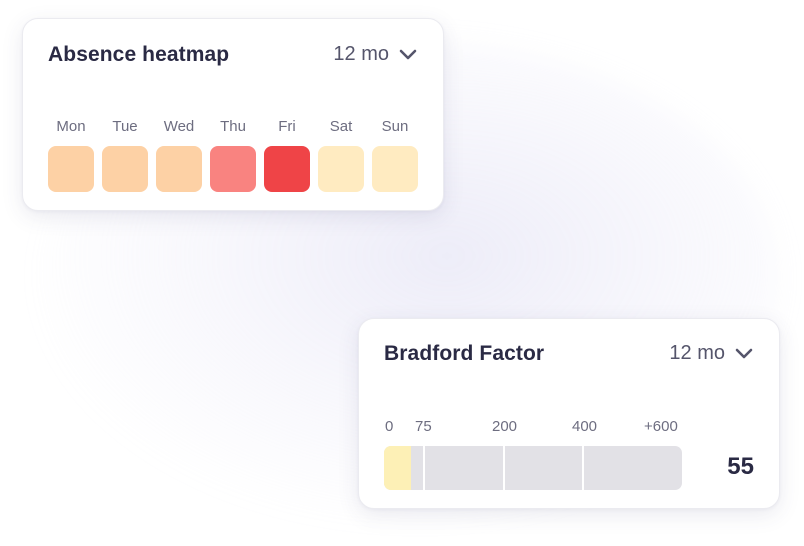 The image size is (804, 546). What do you see at coordinates (287, 126) in the screenshot?
I see `day-label: Fri` at bounding box center [287, 126].